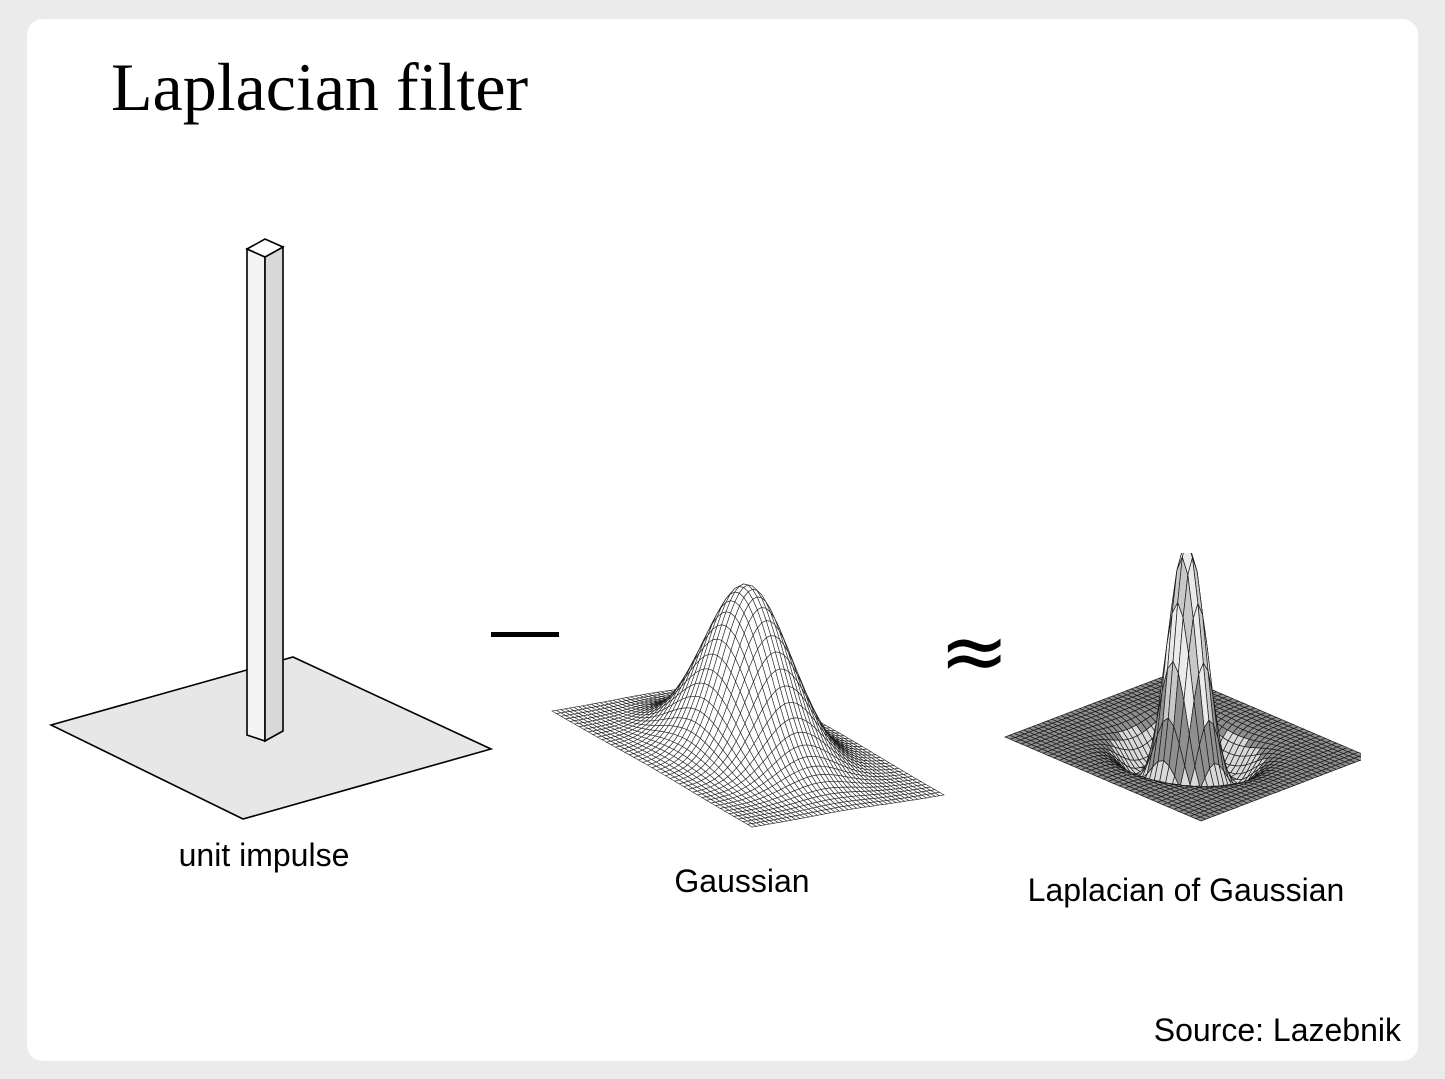 The image size is (1445, 1079). Describe the element at coordinates (274, 494) in the screenshot. I see `impulse-bar-side` at that location.